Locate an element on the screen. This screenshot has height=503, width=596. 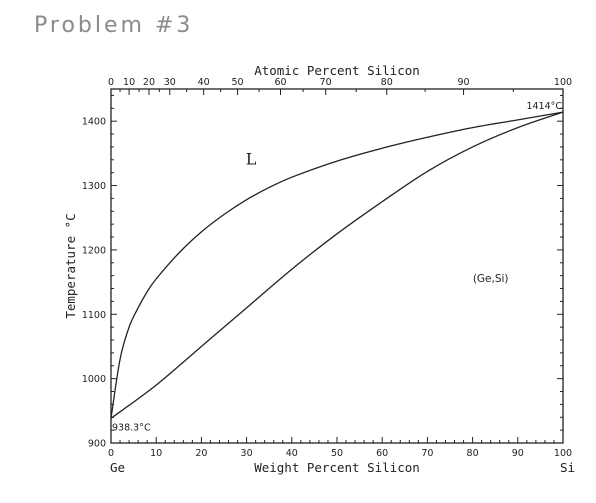
y-tick-label: 1300 is located at coordinates (94, 186).